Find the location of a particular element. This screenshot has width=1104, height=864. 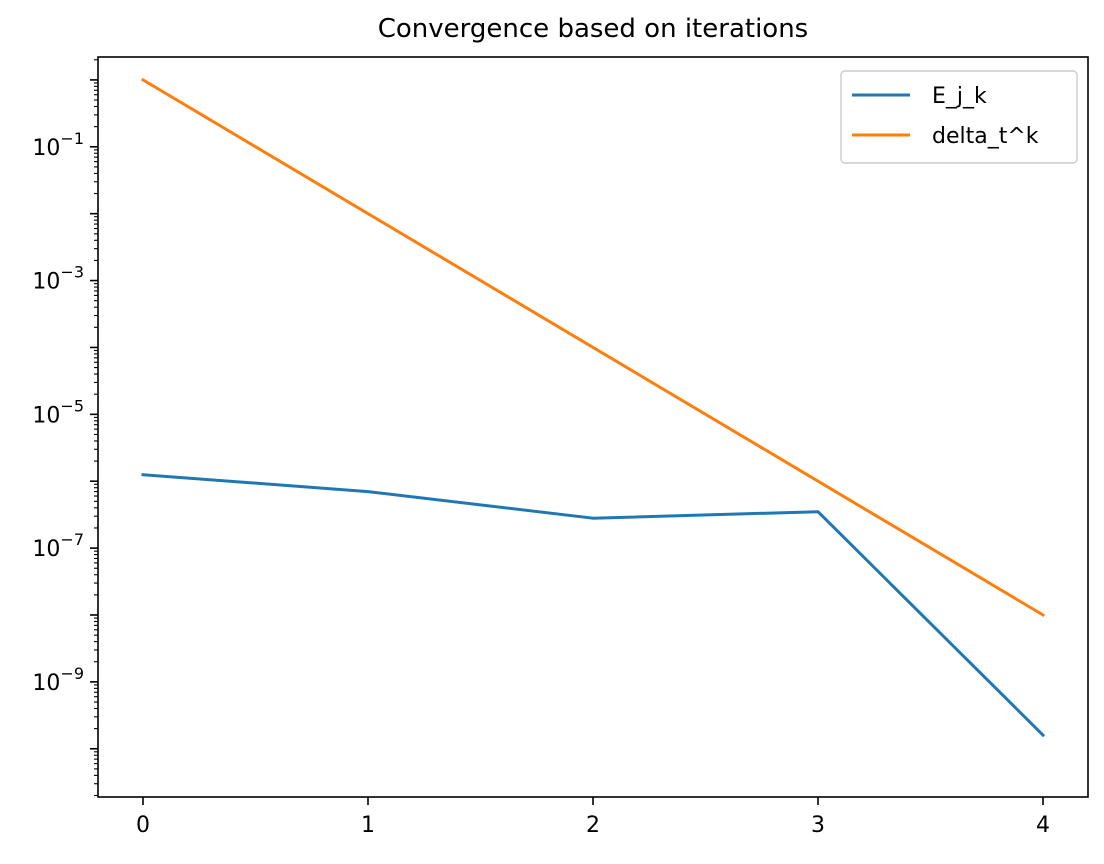

y-tick-label: 10⁻³ is located at coordinates (58, 279).